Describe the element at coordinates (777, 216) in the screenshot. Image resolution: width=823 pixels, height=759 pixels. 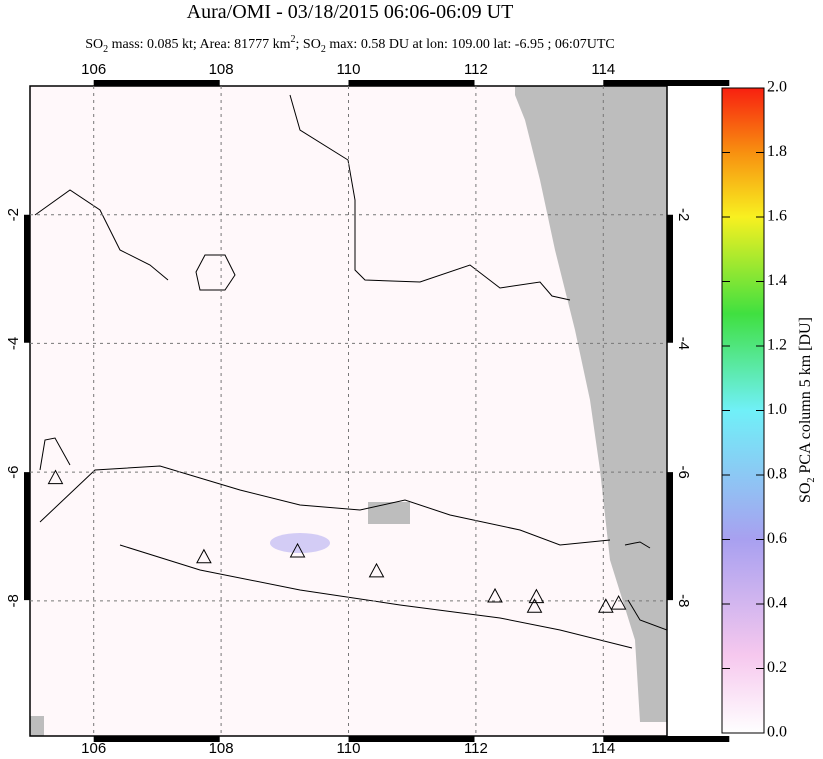
I see `colorbar-tick-label: 1.6` at that location.